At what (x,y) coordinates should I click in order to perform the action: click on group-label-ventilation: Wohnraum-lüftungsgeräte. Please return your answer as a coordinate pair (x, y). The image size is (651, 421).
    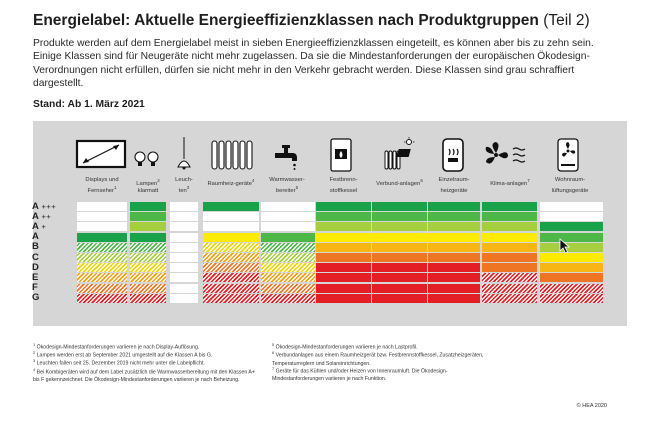
    Looking at the image, I should click on (570, 185).